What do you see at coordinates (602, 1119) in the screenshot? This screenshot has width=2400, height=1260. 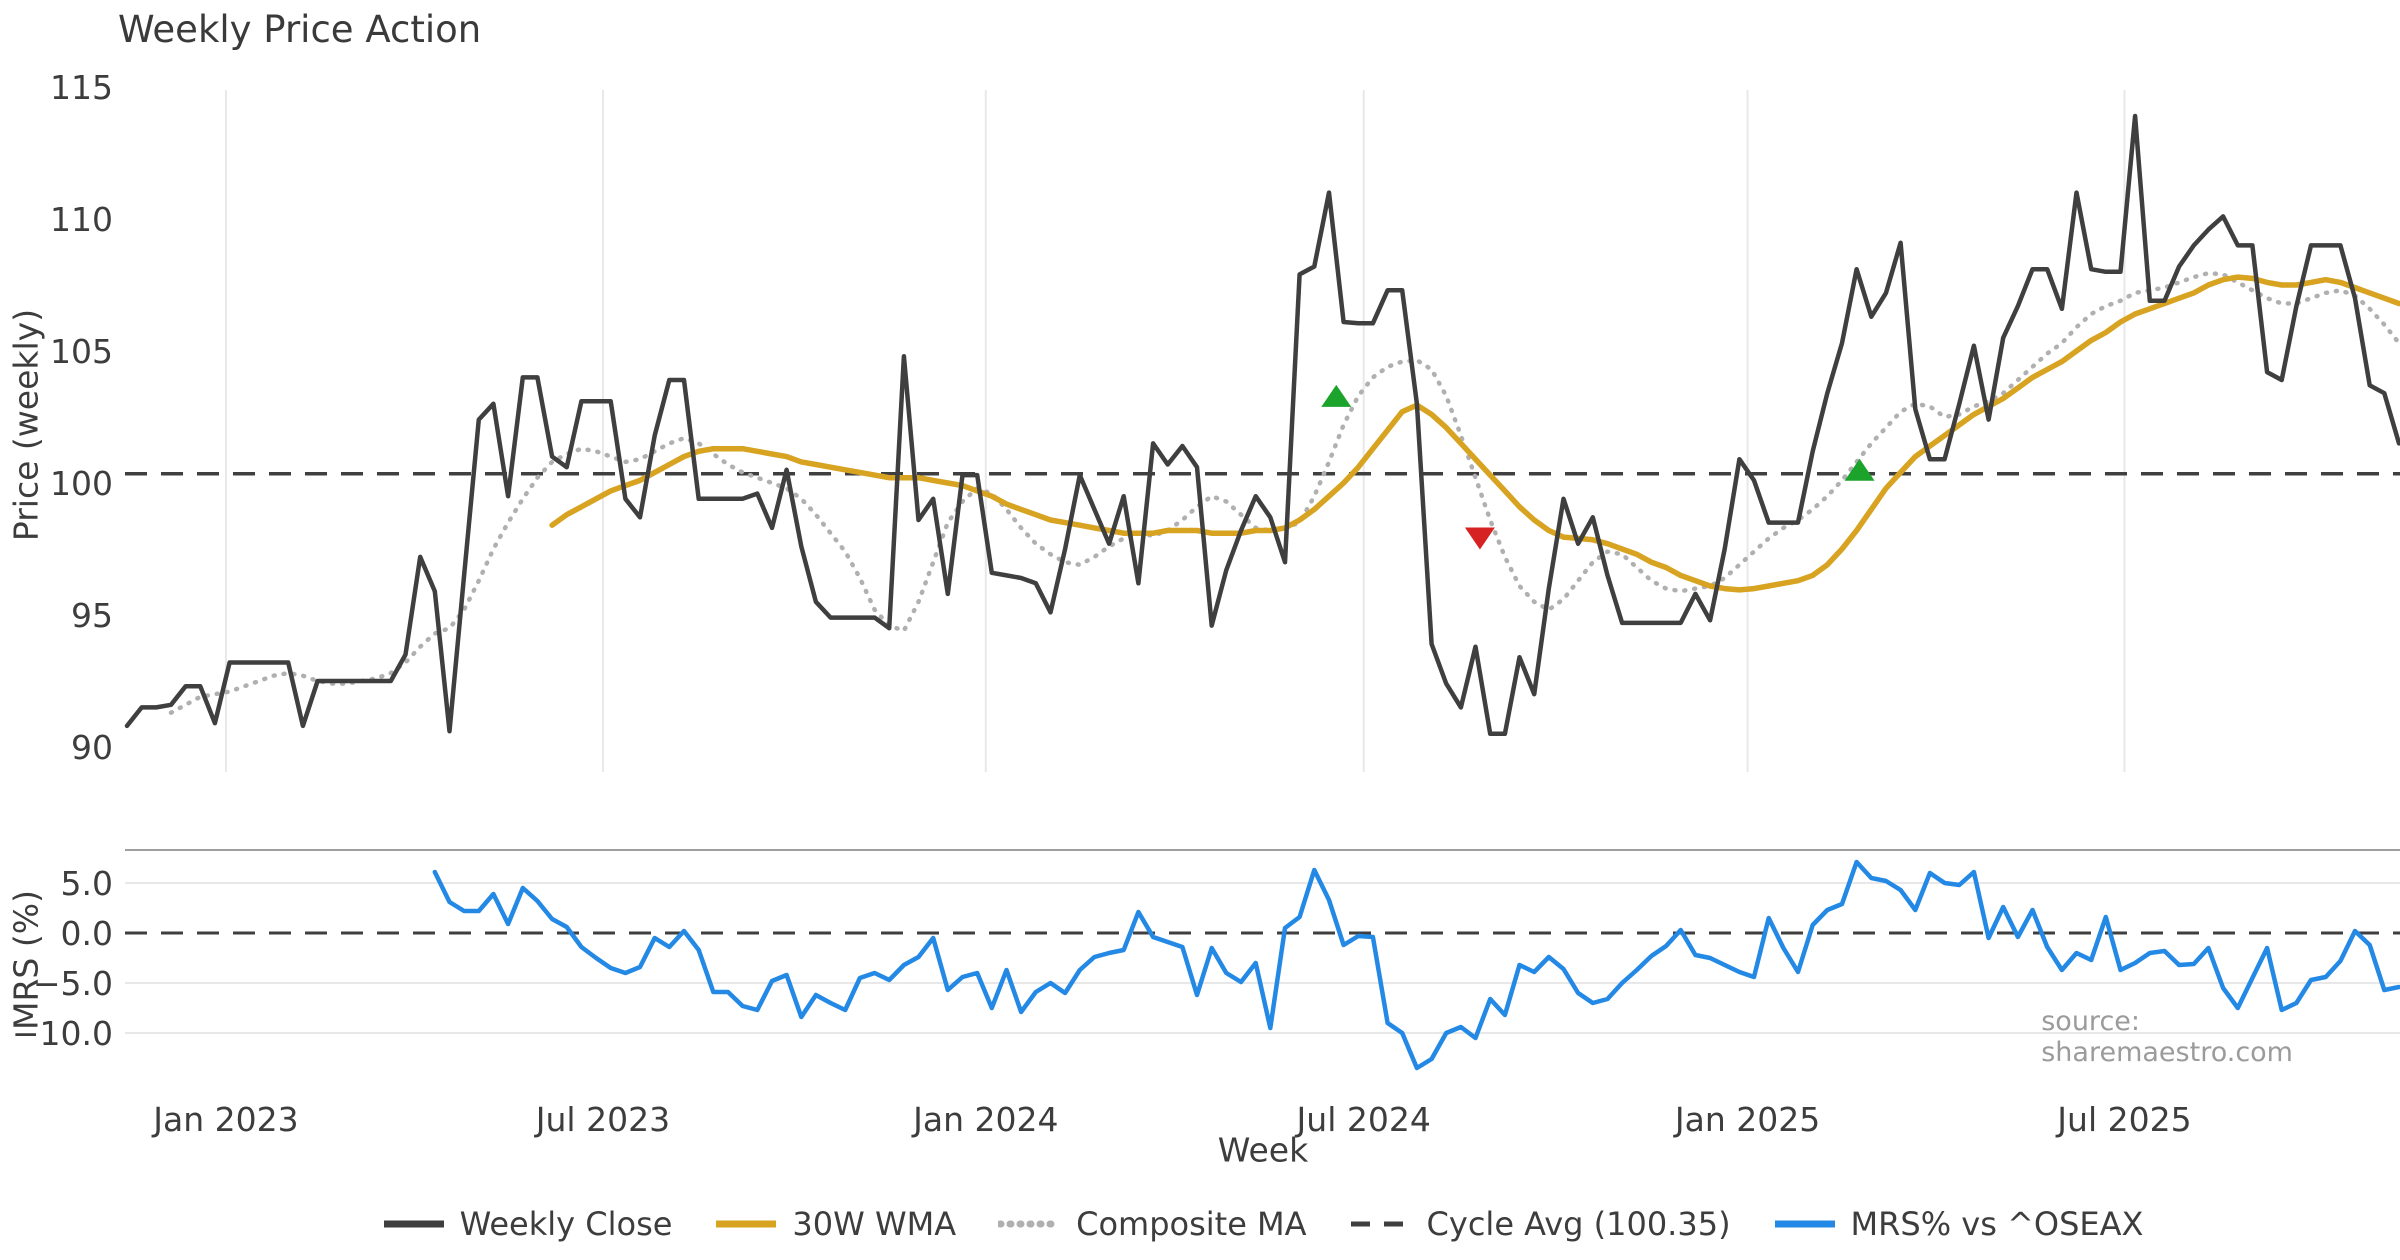 I see `x-tick-label: Jul 2023` at bounding box center [602, 1119].